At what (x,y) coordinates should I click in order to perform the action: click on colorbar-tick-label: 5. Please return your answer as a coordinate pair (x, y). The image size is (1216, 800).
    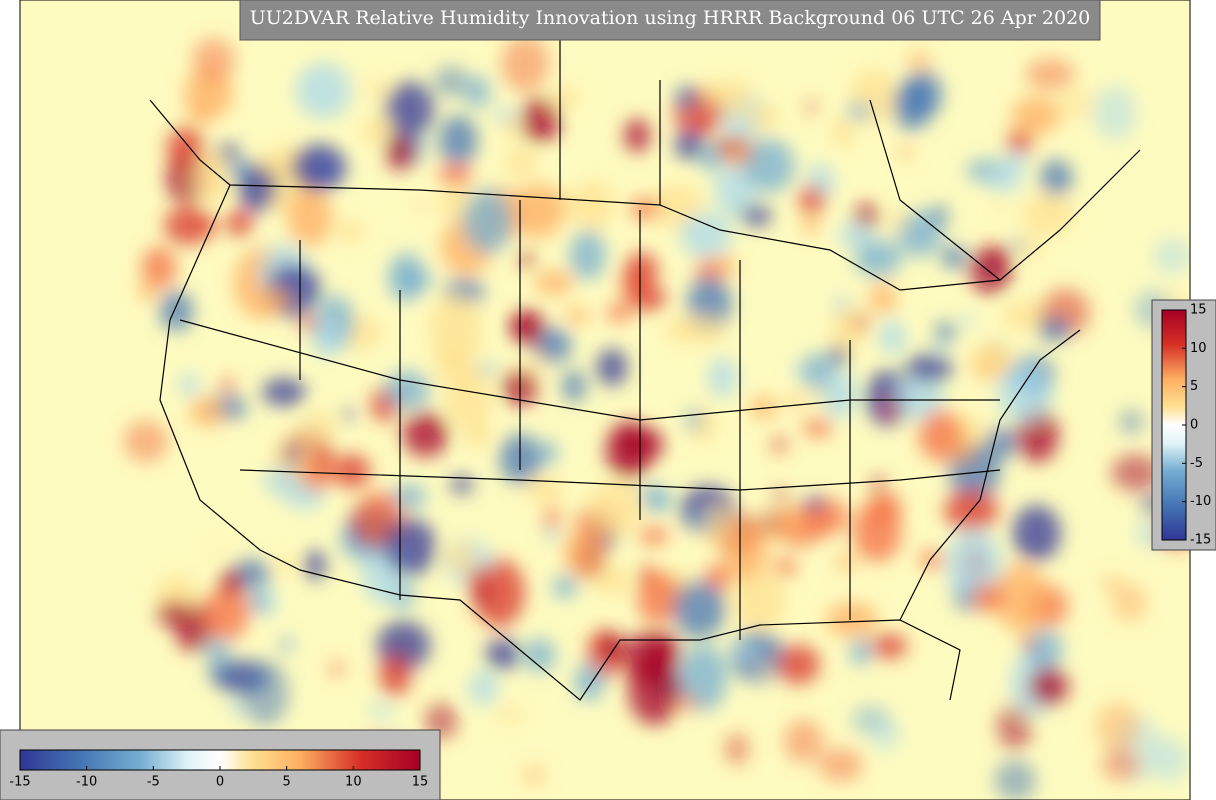
    Looking at the image, I should click on (1194, 386).